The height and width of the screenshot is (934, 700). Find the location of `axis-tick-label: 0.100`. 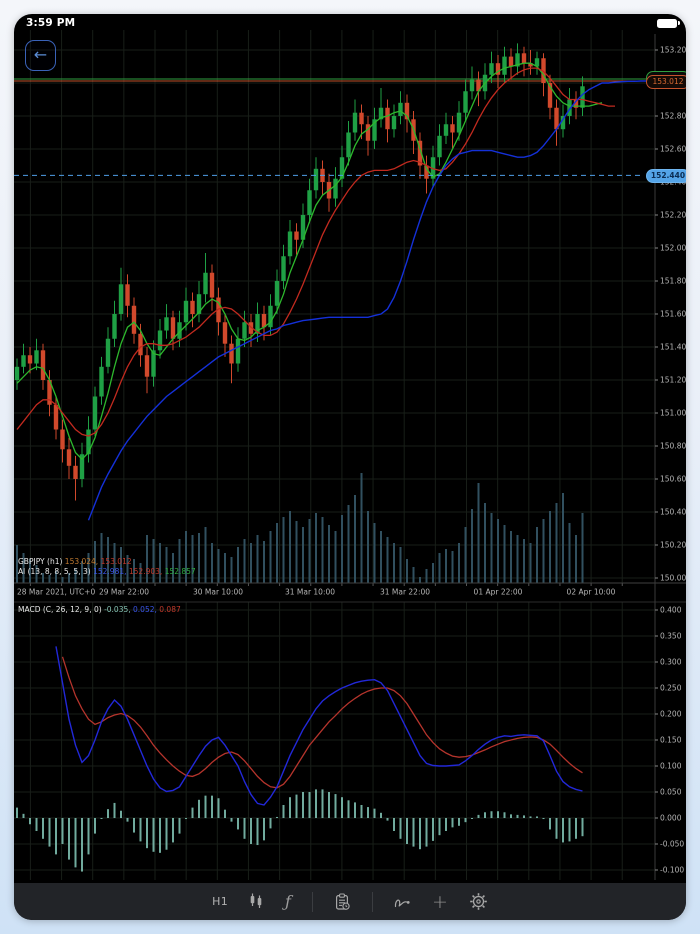

axis-tick-label: 0.100 is located at coordinates (671, 766).